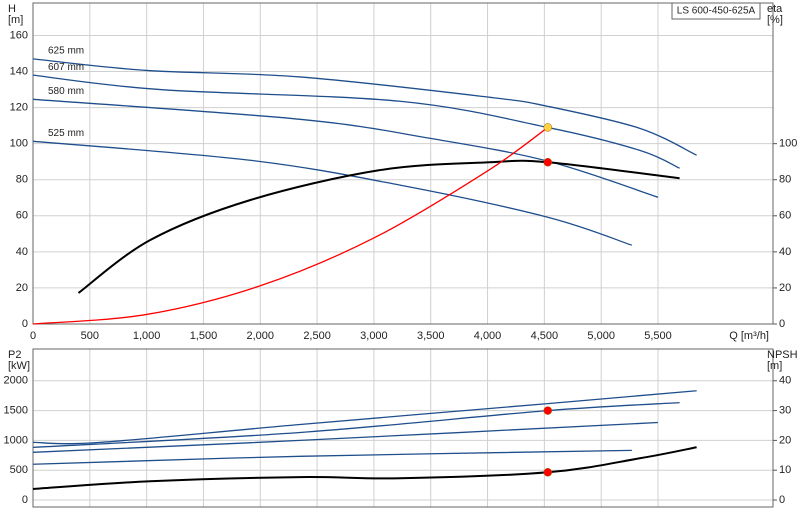  I want to click on y-axis-unit: [m], so click(15, 20).